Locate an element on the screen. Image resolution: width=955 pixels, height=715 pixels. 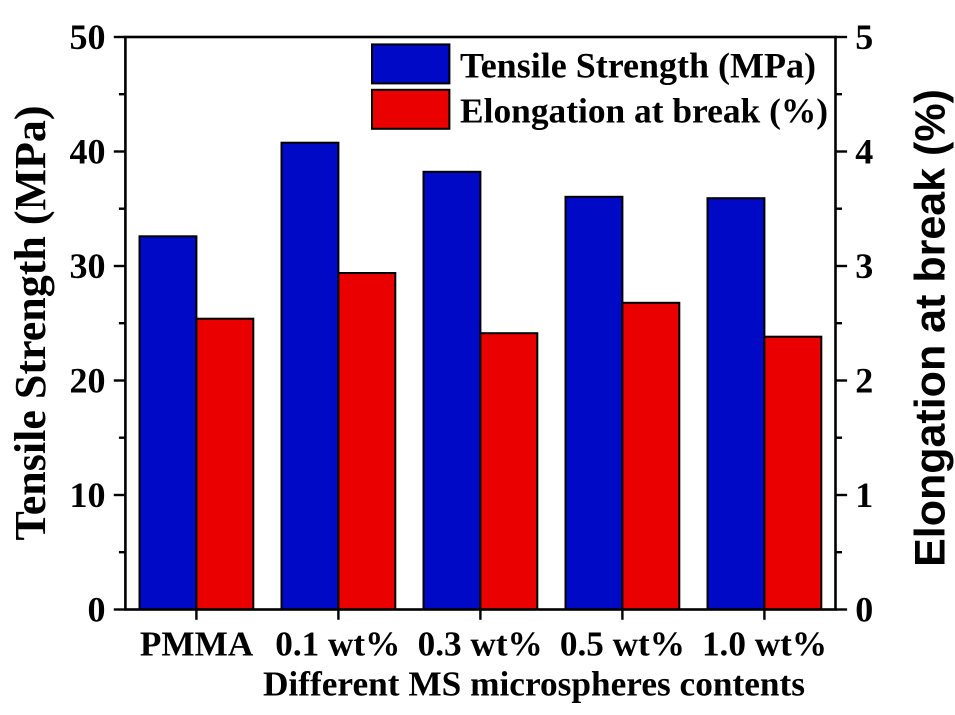
svg-text: 0.3 wt% is located at coordinates (480, 644).